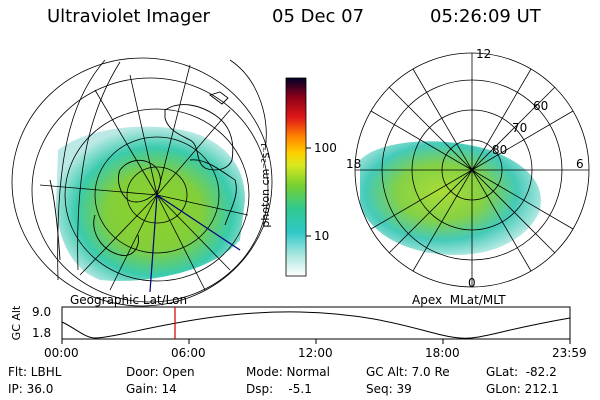 The height and width of the screenshot is (400, 600). What do you see at coordinates (128, 16) in the screenshot?
I see `instrument-title: Ultraviolet Imager` at bounding box center [128, 16].